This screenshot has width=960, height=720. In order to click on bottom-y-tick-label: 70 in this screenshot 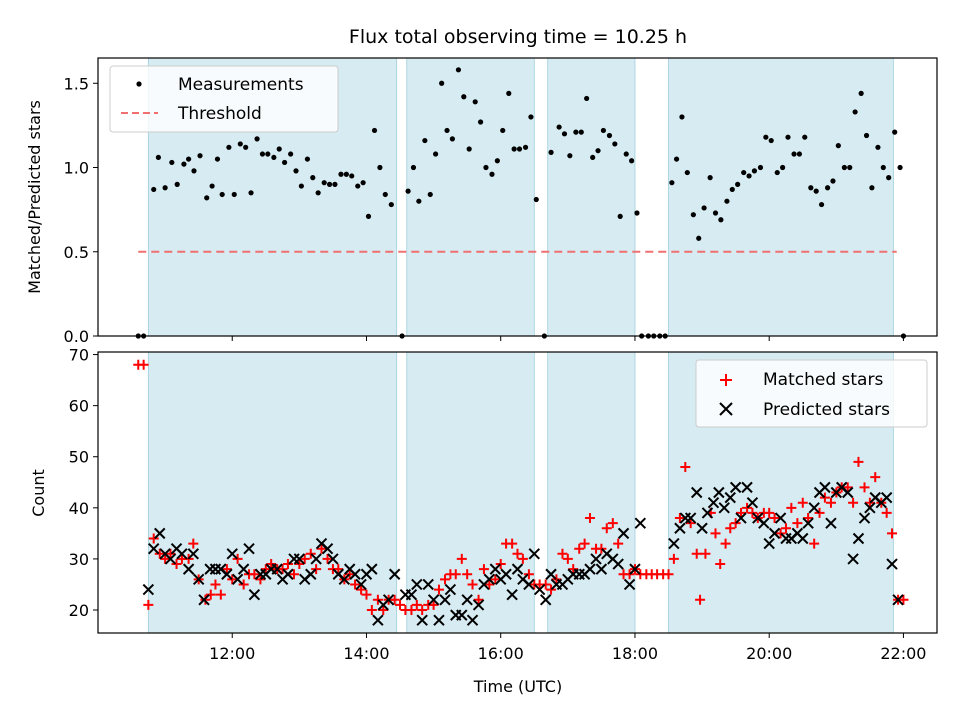, I will do `click(79, 355)`.